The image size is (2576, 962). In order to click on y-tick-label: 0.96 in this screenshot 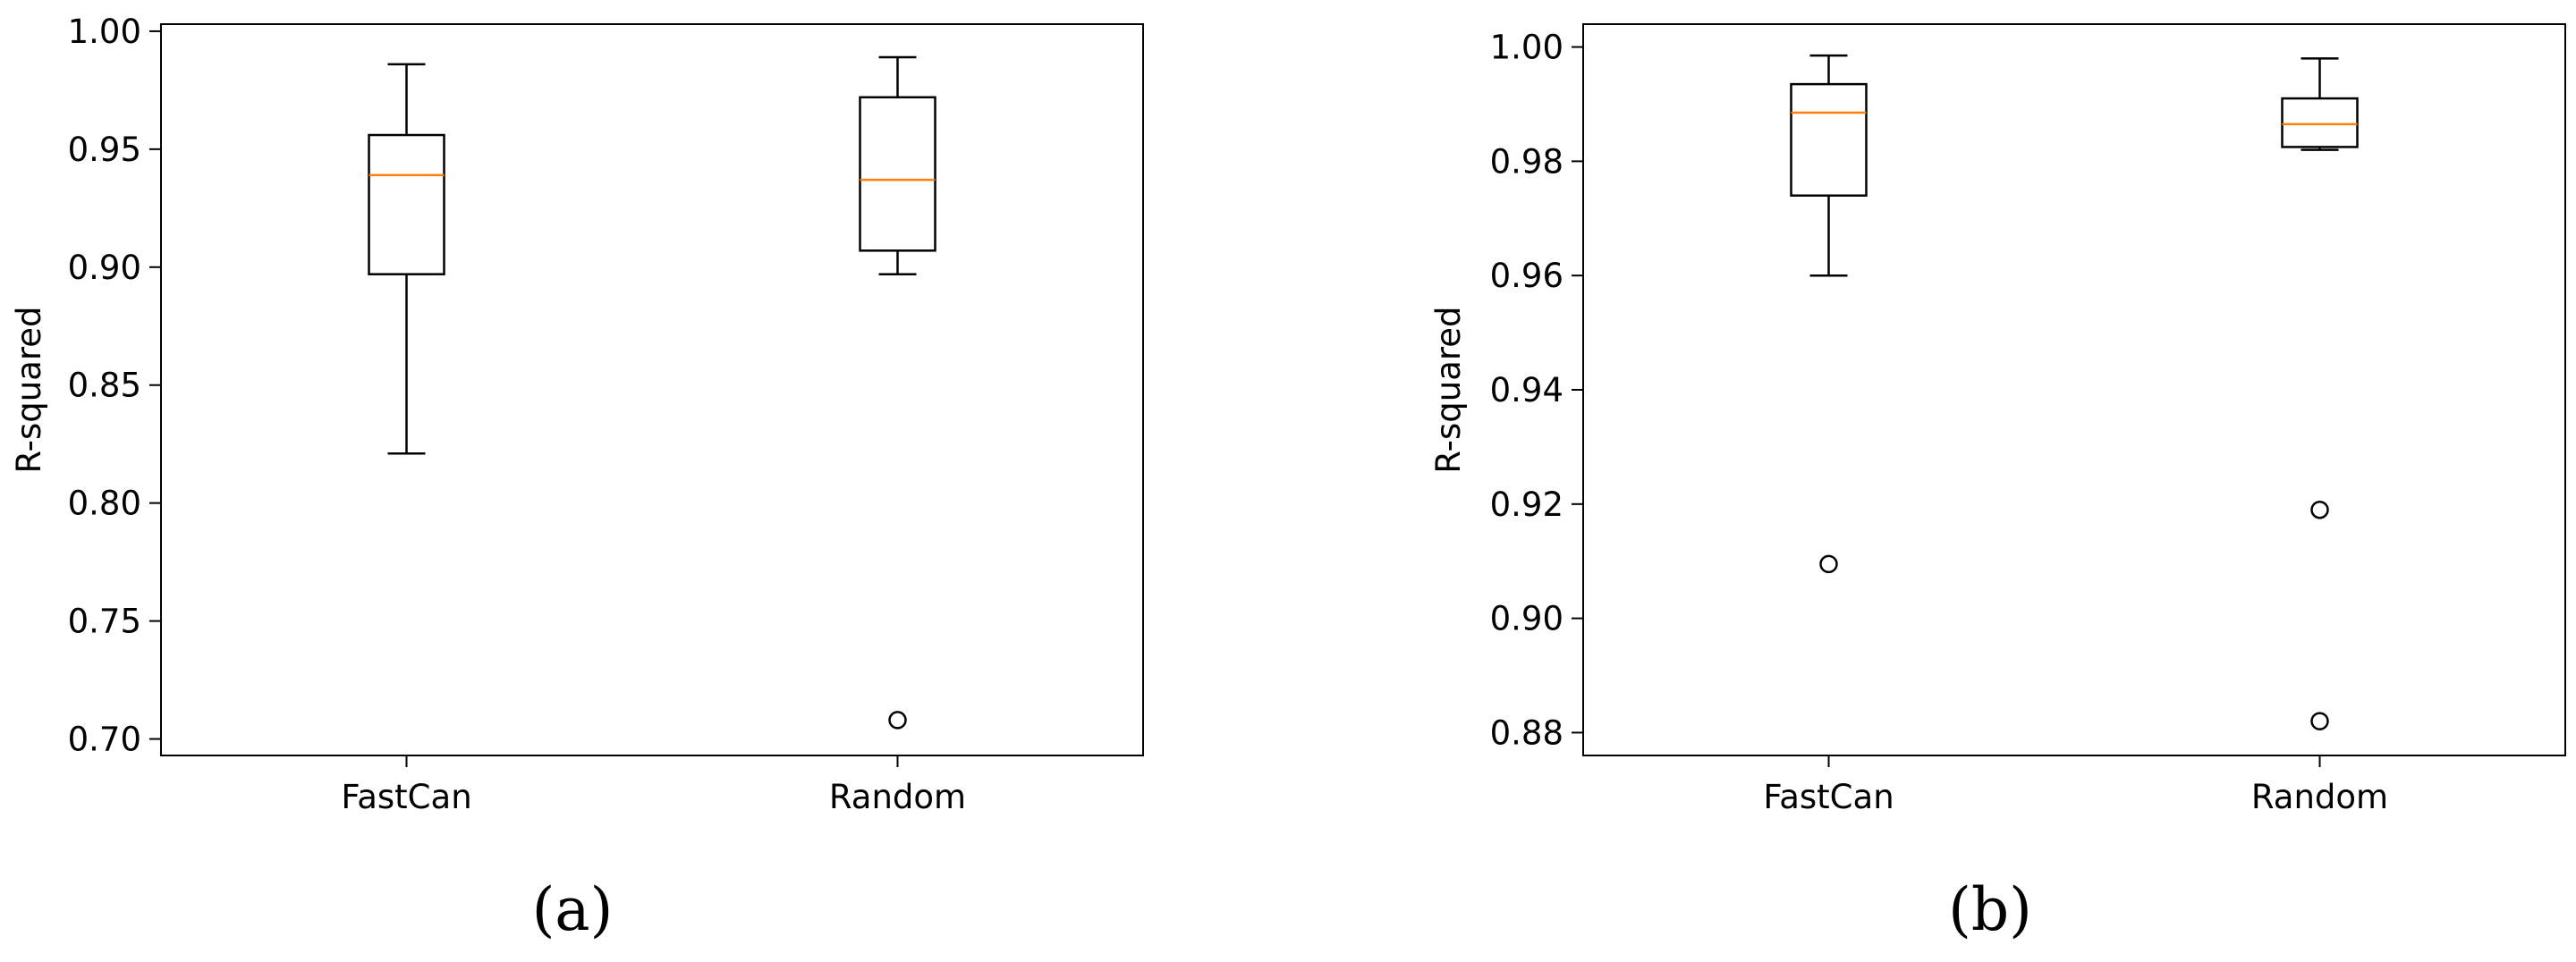, I will do `click(1526, 276)`.